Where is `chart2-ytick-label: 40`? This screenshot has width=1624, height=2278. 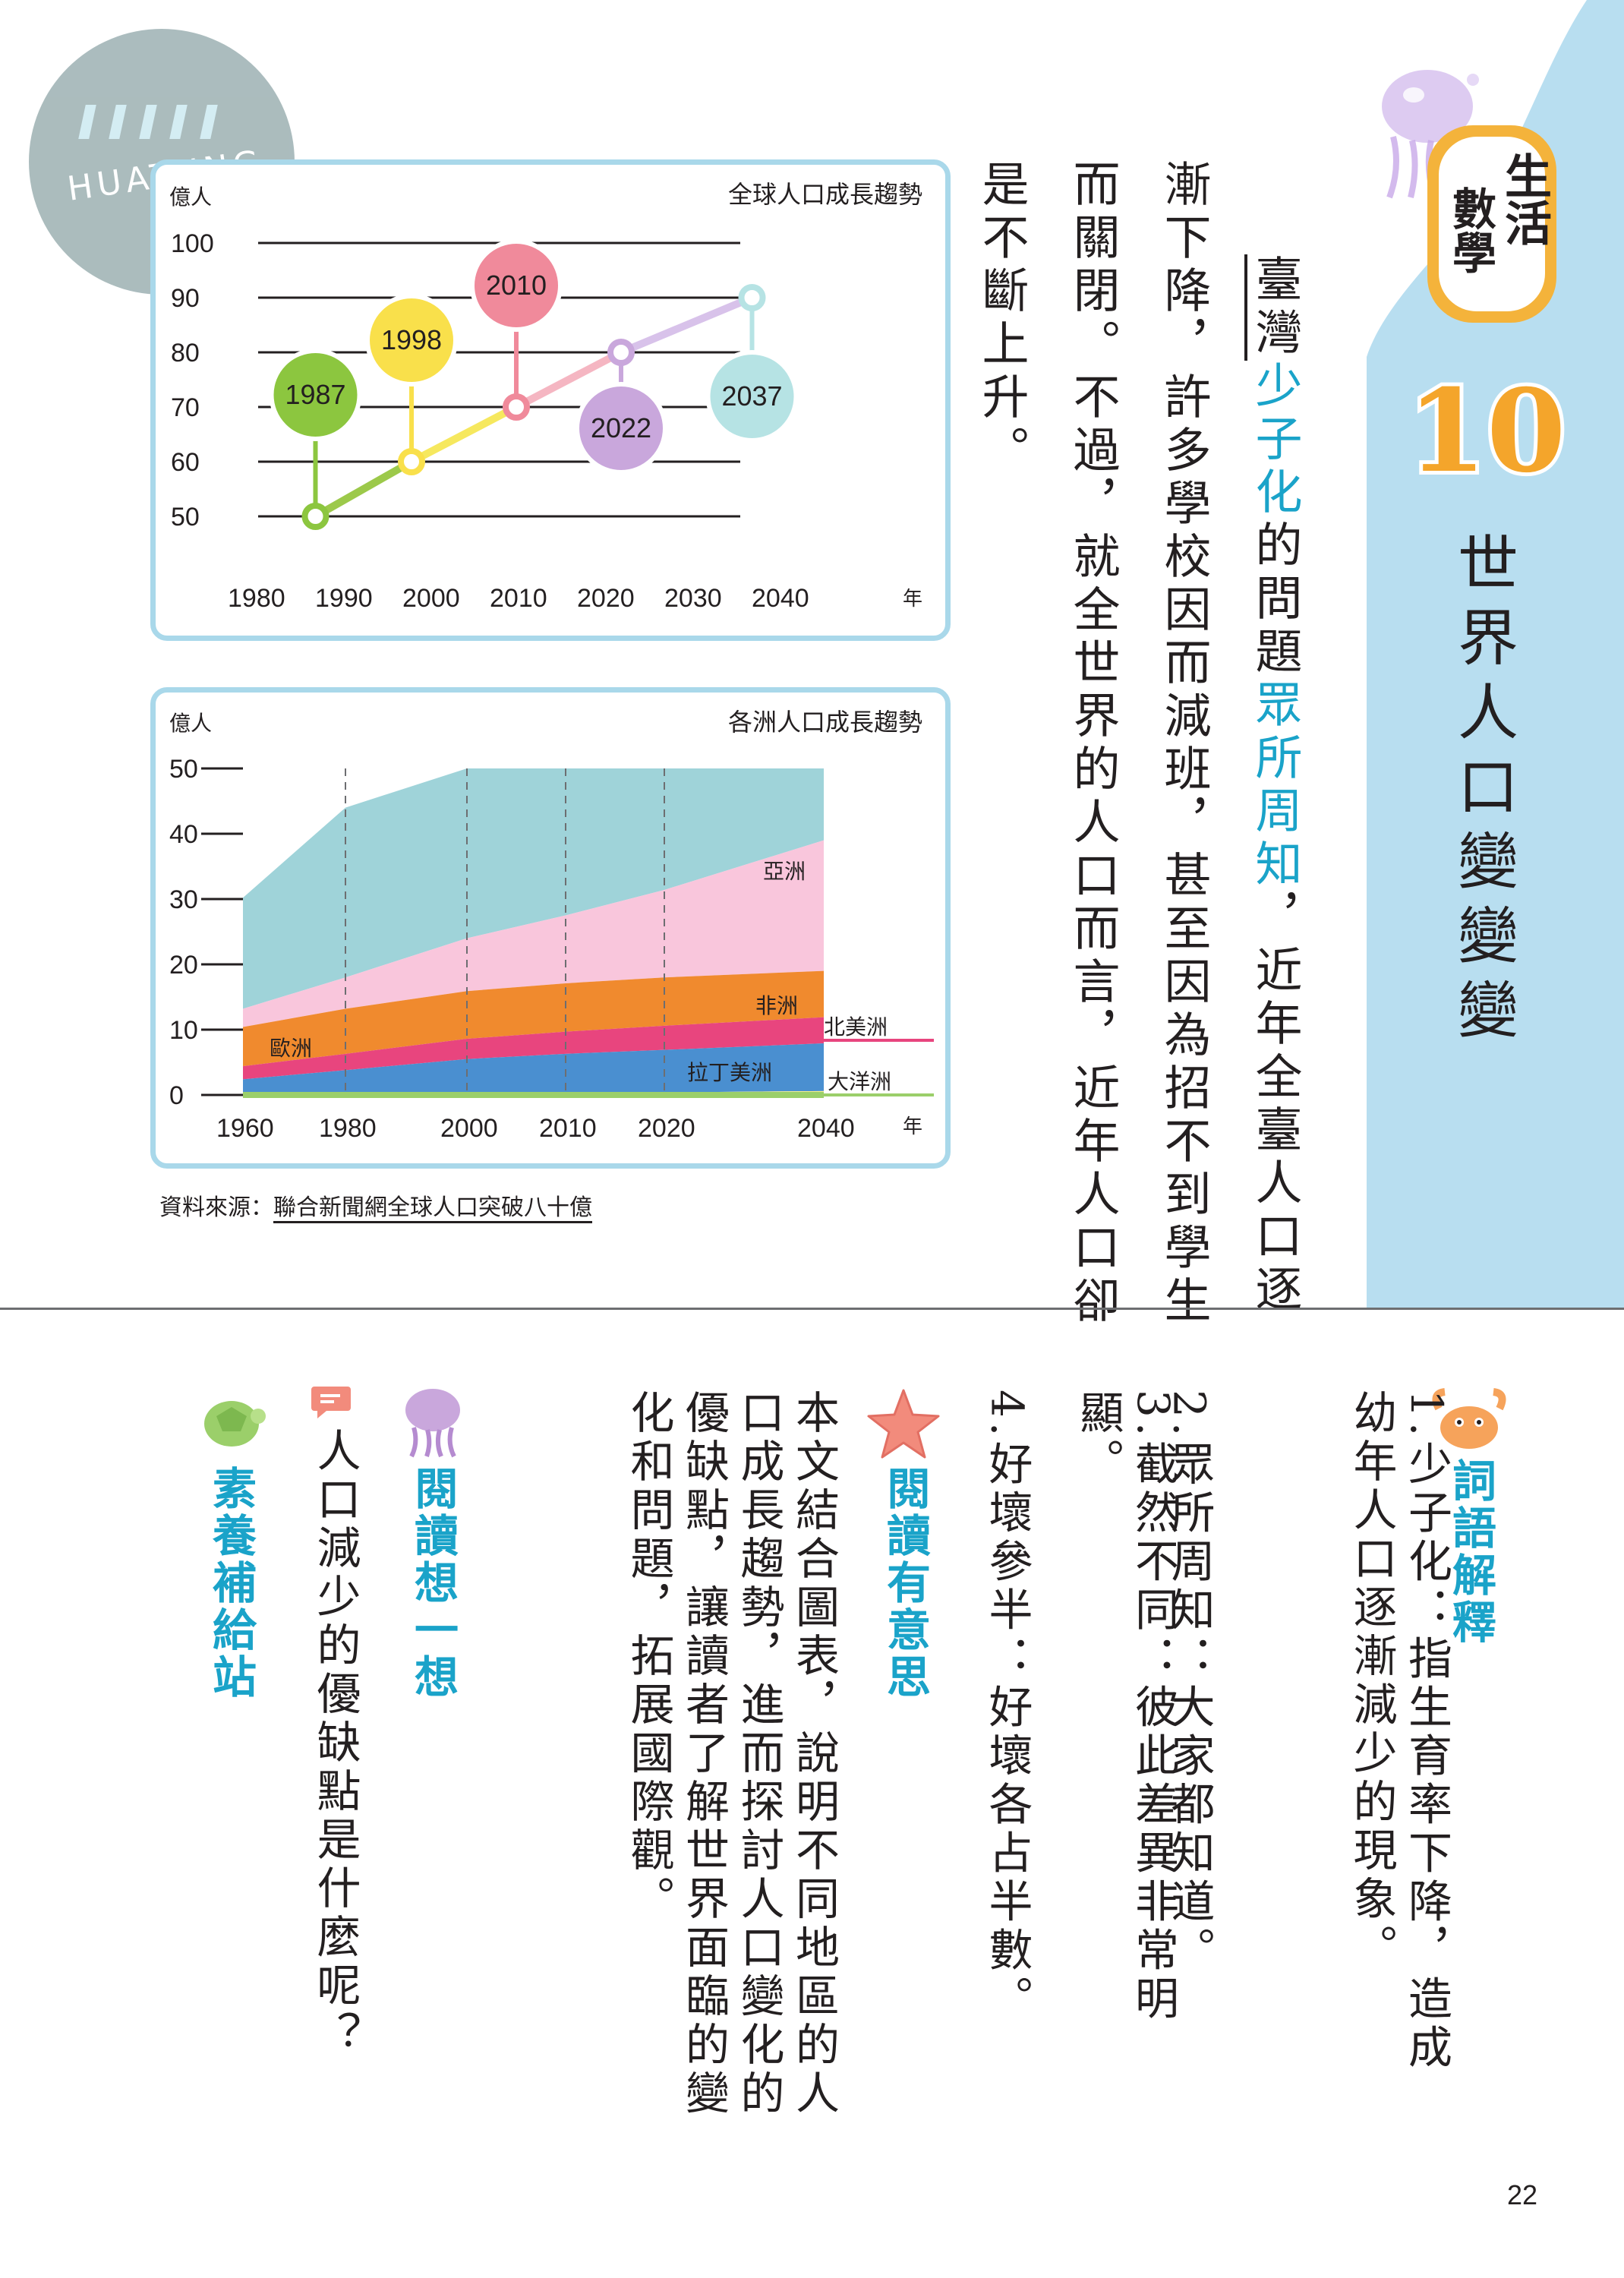 chart2-ytick-label: 40 is located at coordinates (183, 834).